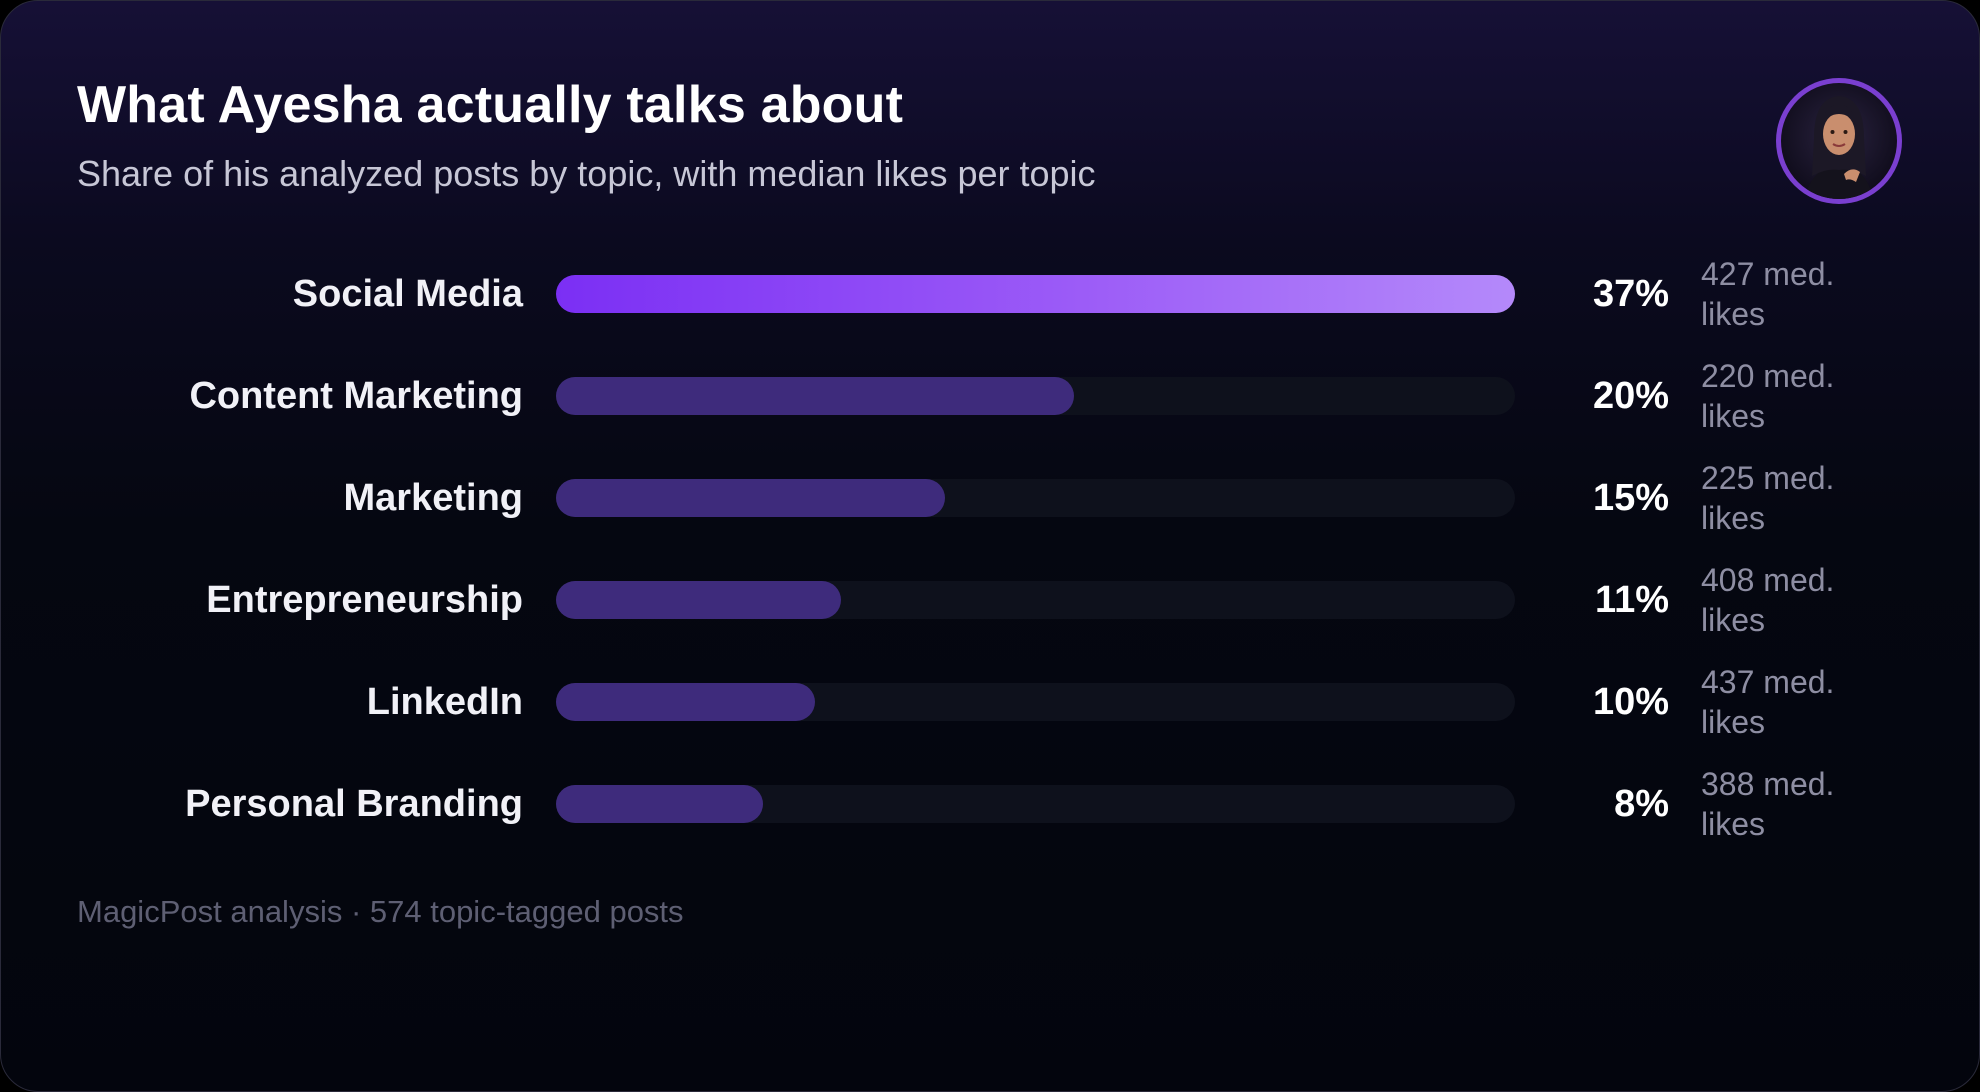 This screenshot has width=1980, height=1092. What do you see at coordinates (1768, 498) in the screenshot?
I see `median-likes-label: 225 med. likes` at bounding box center [1768, 498].